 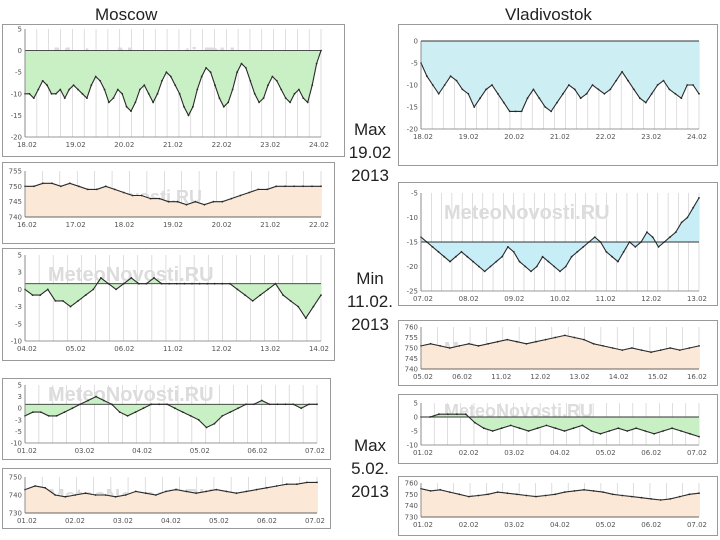 I want to click on x-tick-label: 09.02, so click(x=514, y=299).